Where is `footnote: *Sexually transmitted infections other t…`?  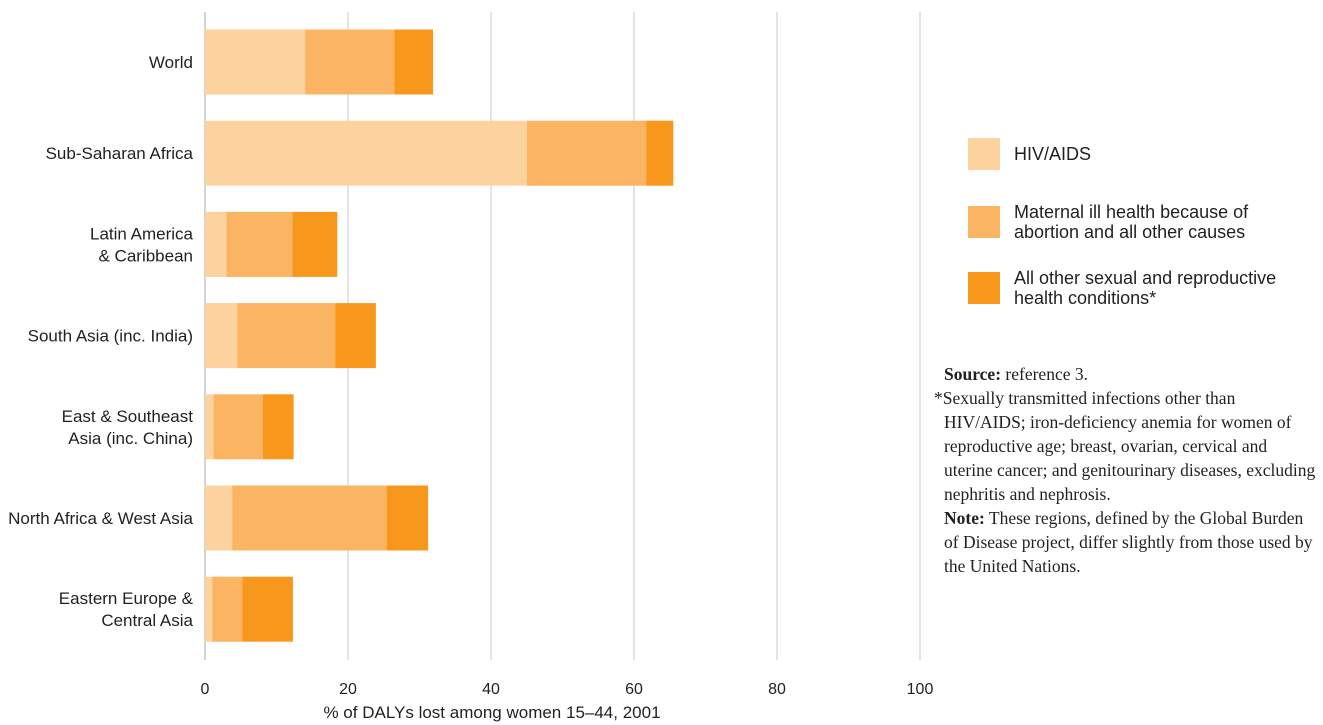 footnote: *Sexually transmitted infections other t… is located at coordinates (1125, 446).